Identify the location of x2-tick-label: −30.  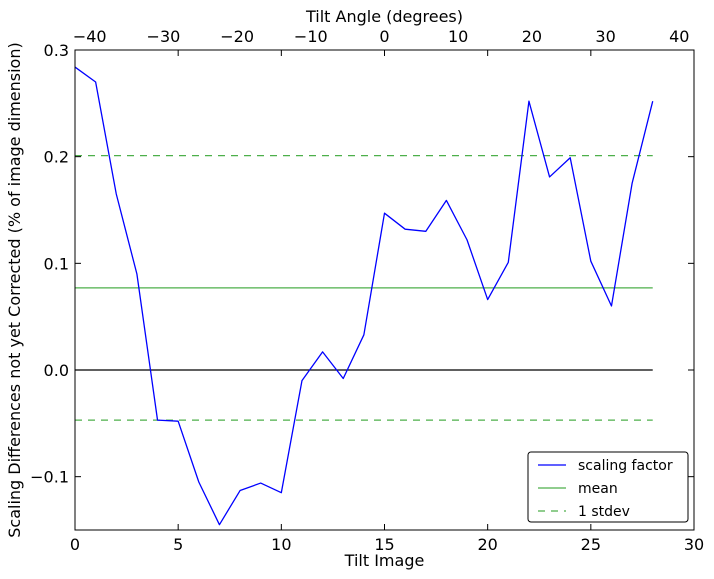
(164, 36).